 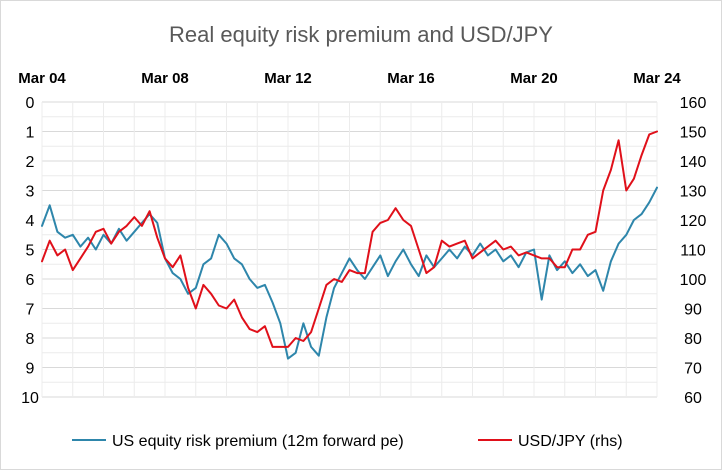 I want to click on y-right-tick-label: 100, so click(x=693, y=280).